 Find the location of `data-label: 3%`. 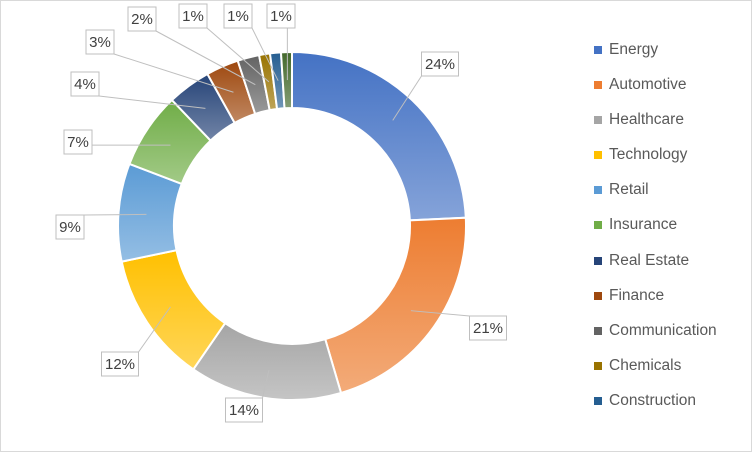

data-label: 3% is located at coordinates (100, 42).